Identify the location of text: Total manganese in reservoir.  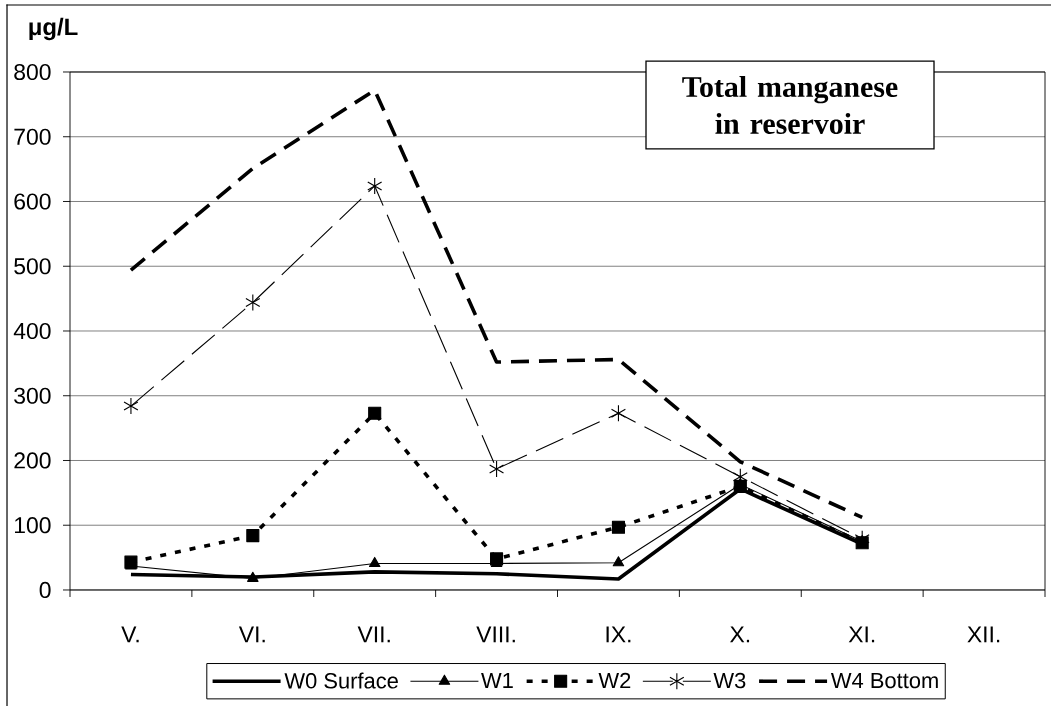
(790, 105).